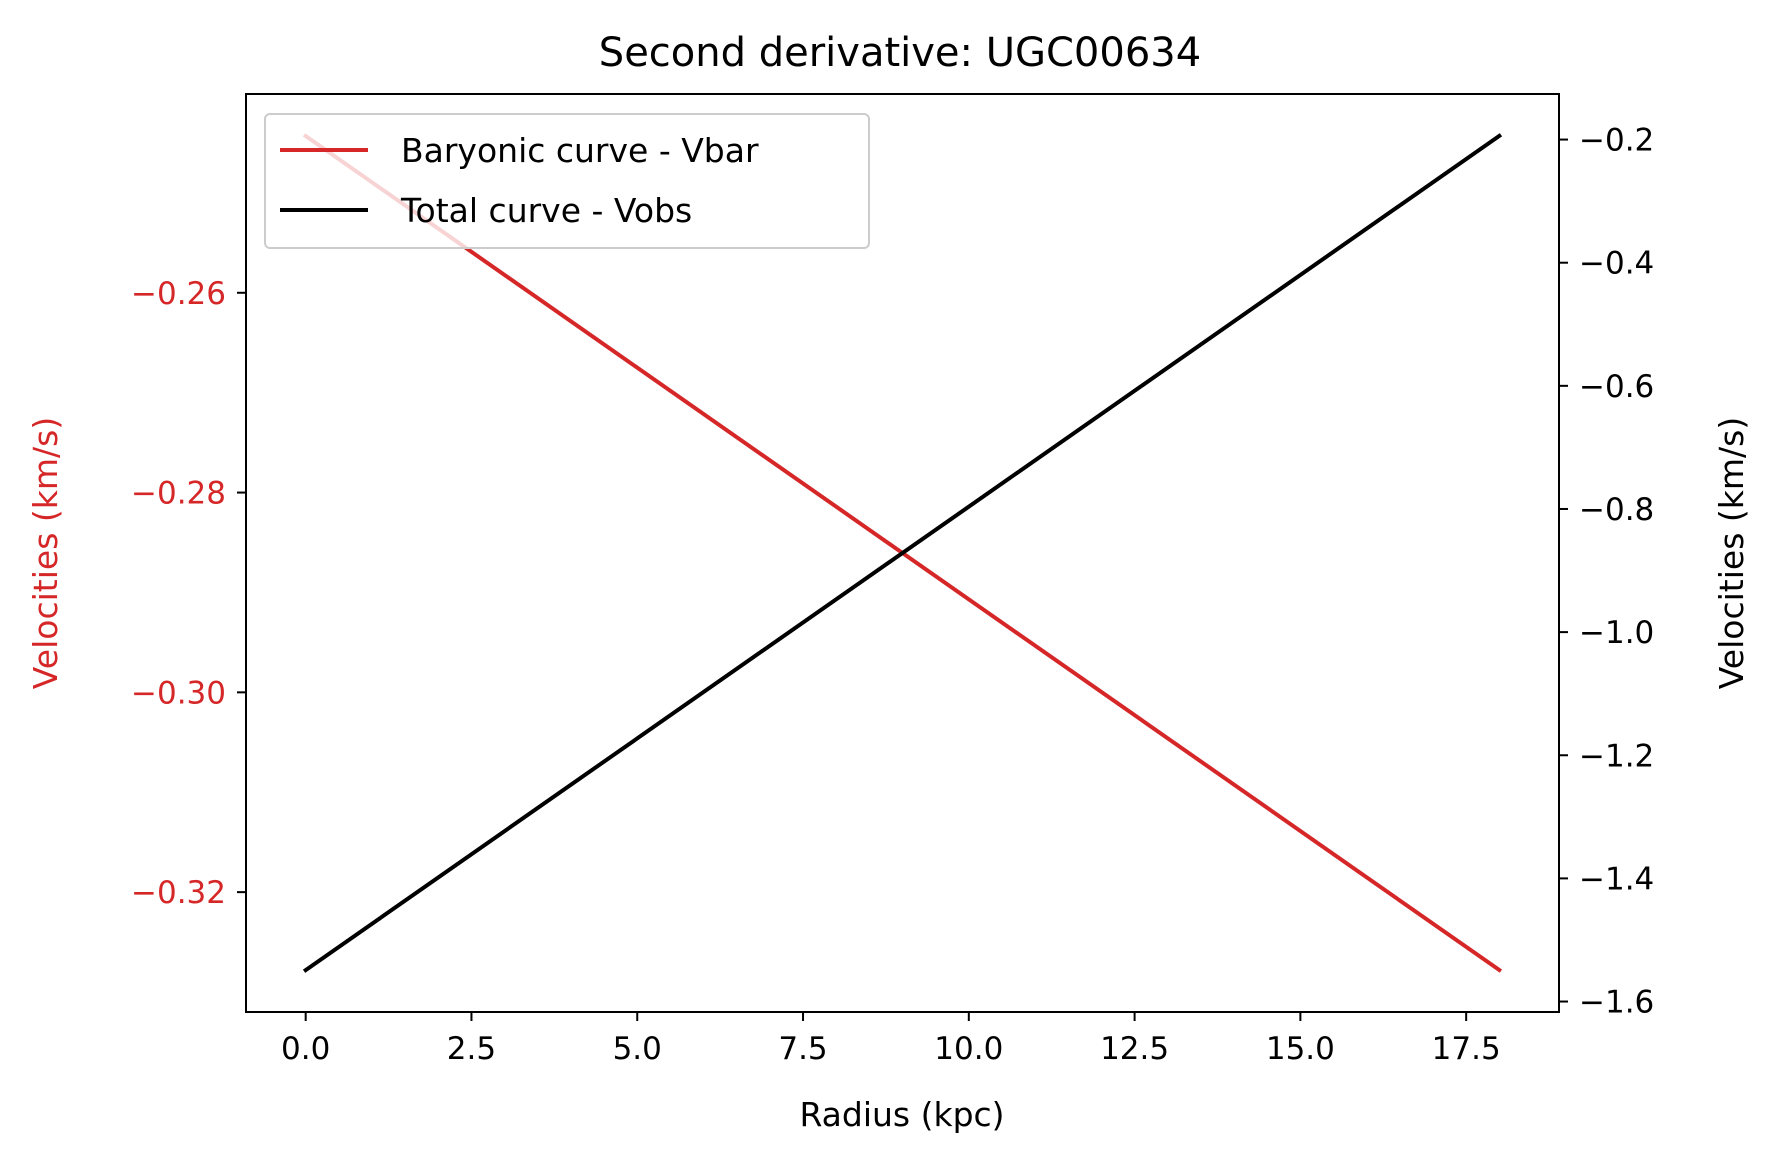 The height and width of the screenshot is (1163, 1765). What do you see at coordinates (1616, 633) in the screenshot?
I see `right-tick-label: −1.0` at bounding box center [1616, 633].